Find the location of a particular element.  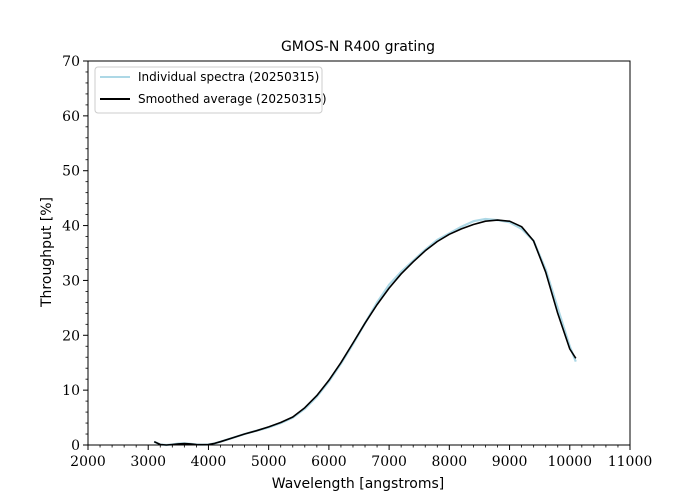

x-axis-label: Wavelength [angstroms] is located at coordinates (358, 484).